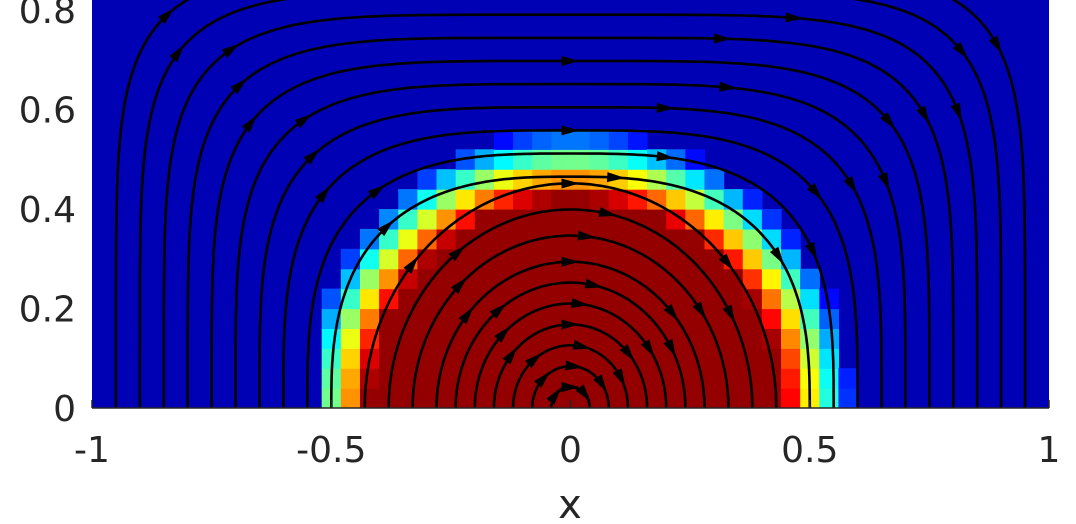 The height and width of the screenshot is (524, 1076). I want to click on y-tick-label: 0.8, so click(47, 16).